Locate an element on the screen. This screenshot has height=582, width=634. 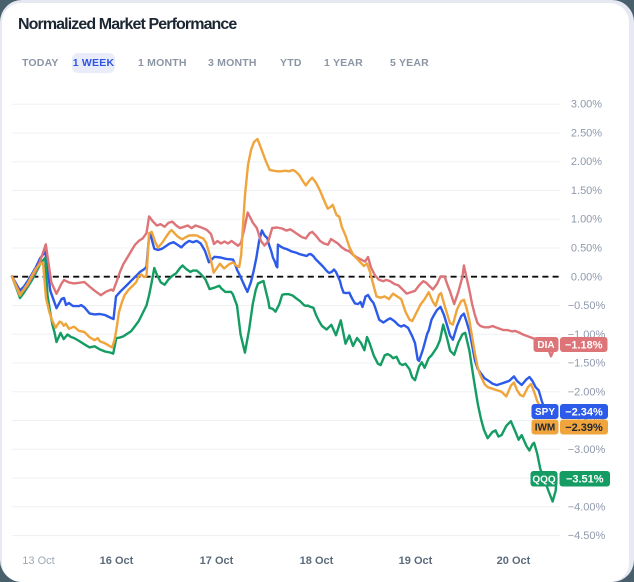
svg-text: 13 Oct is located at coordinates (38, 561).